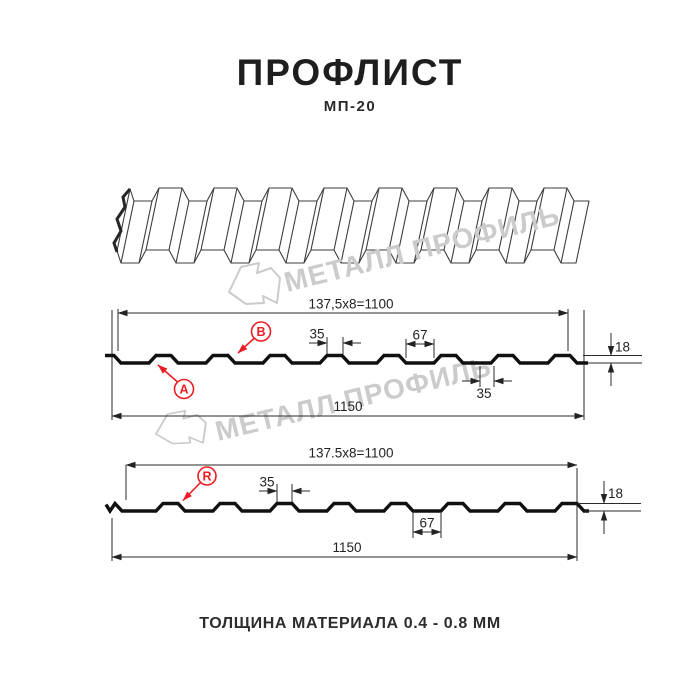  I want to click on extension-lines, so click(348, 364).